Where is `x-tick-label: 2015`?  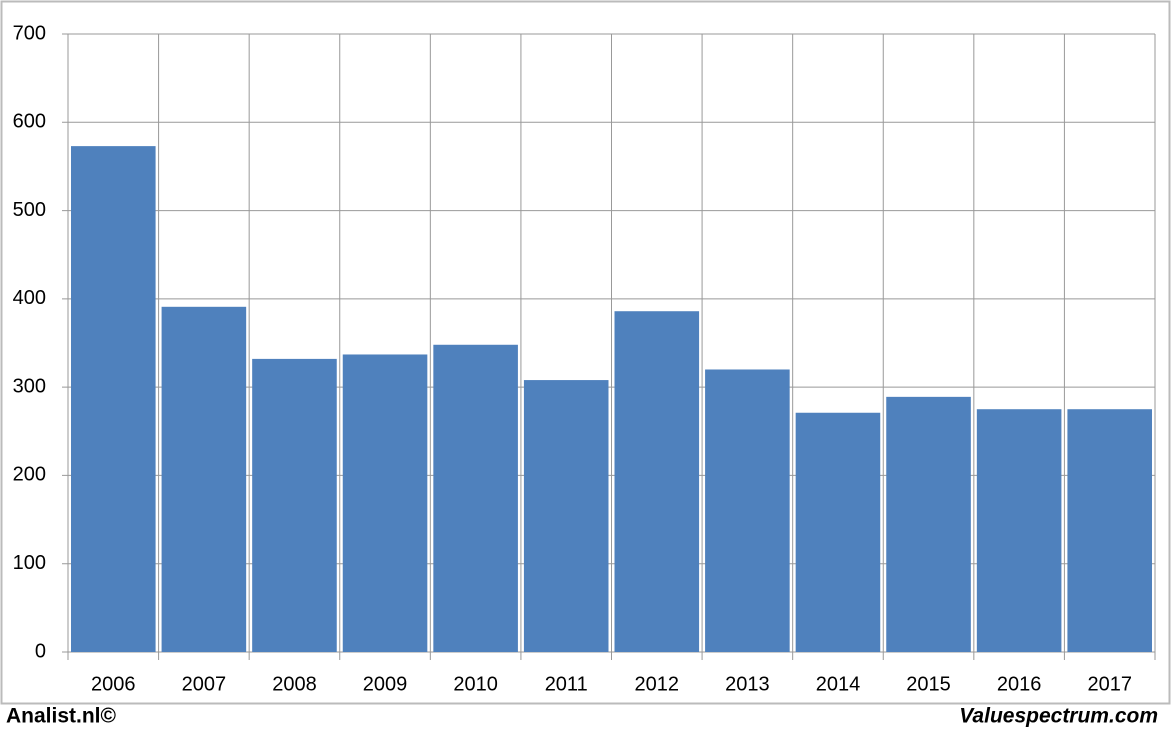
x-tick-label: 2015 is located at coordinates (928, 684).